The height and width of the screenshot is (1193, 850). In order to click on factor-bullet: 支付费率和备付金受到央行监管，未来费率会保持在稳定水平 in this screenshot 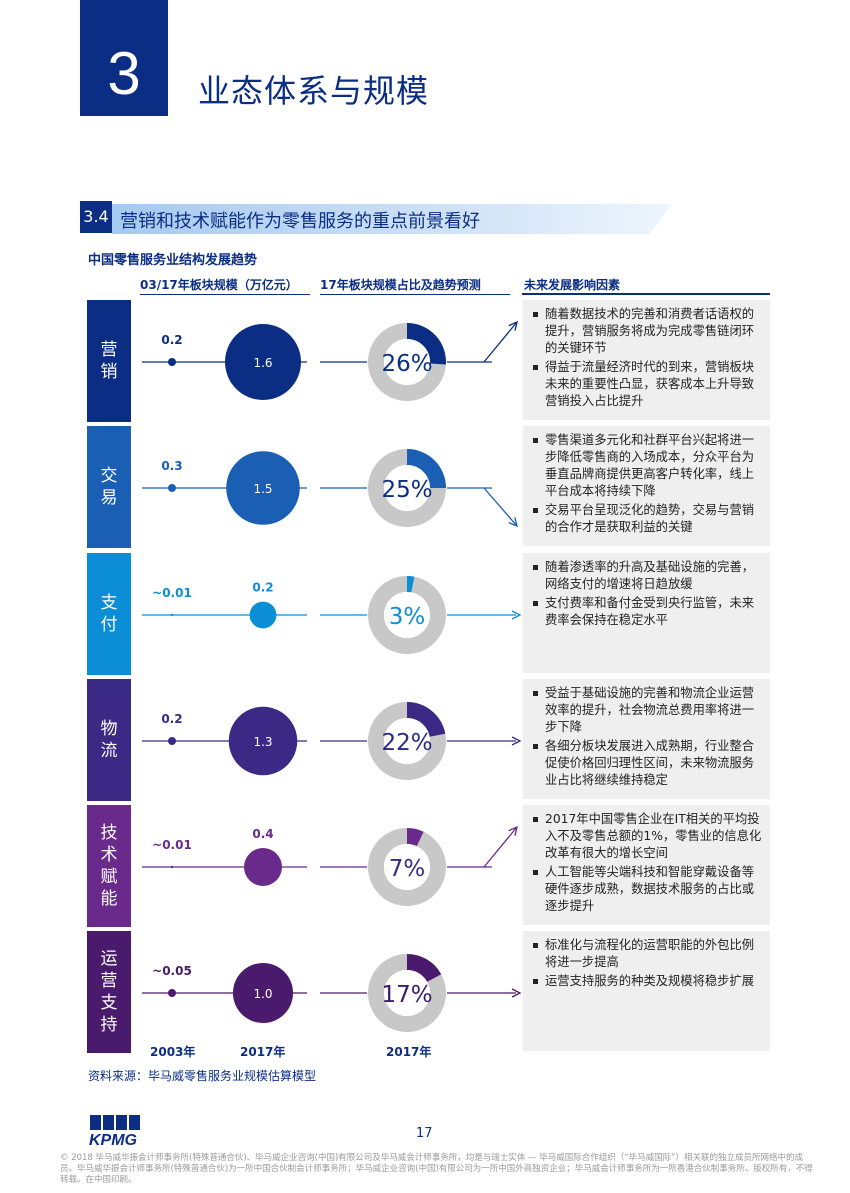, I will do `click(646, 612)`.